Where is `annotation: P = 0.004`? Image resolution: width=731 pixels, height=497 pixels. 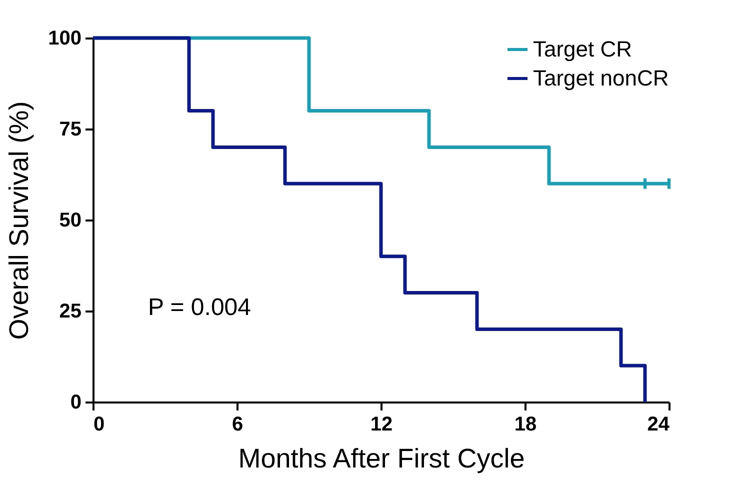 annotation: P = 0.004 is located at coordinates (199, 307).